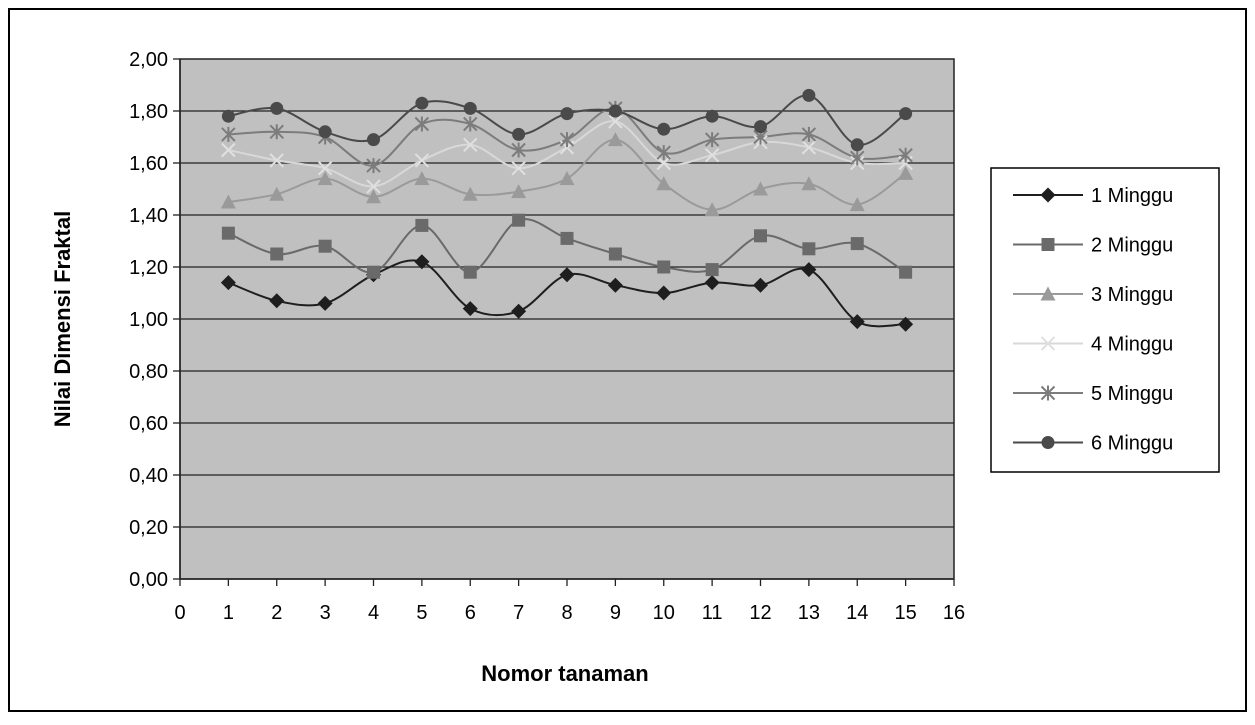 This screenshot has width=1255, height=725. I want to click on y-tick-label: 1,20, so click(148, 268).